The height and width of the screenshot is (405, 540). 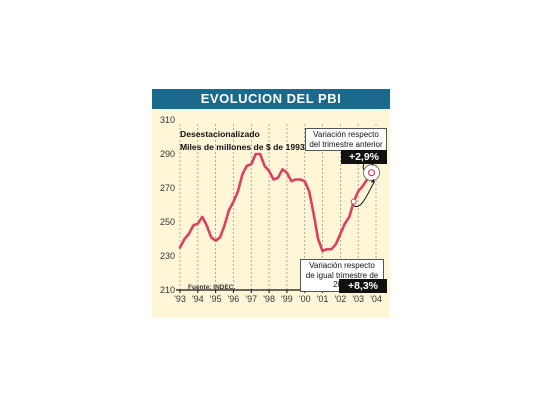 I want to click on y-tick-label: 290, so click(x=167, y=154).